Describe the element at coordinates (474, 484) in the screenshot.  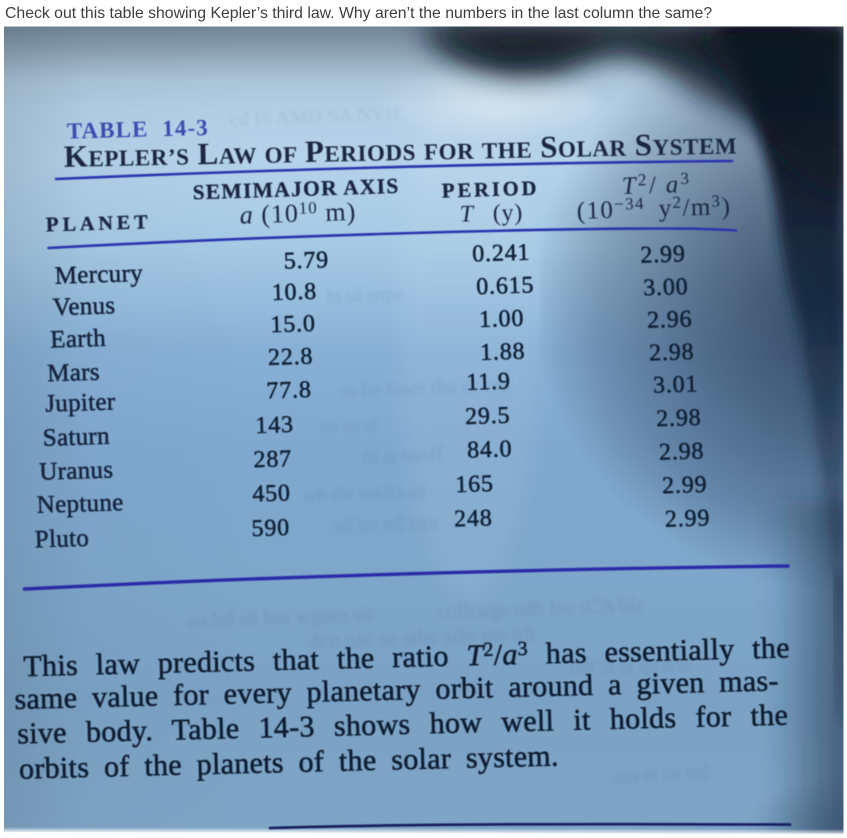
I see `svg-text: 165` at that location.